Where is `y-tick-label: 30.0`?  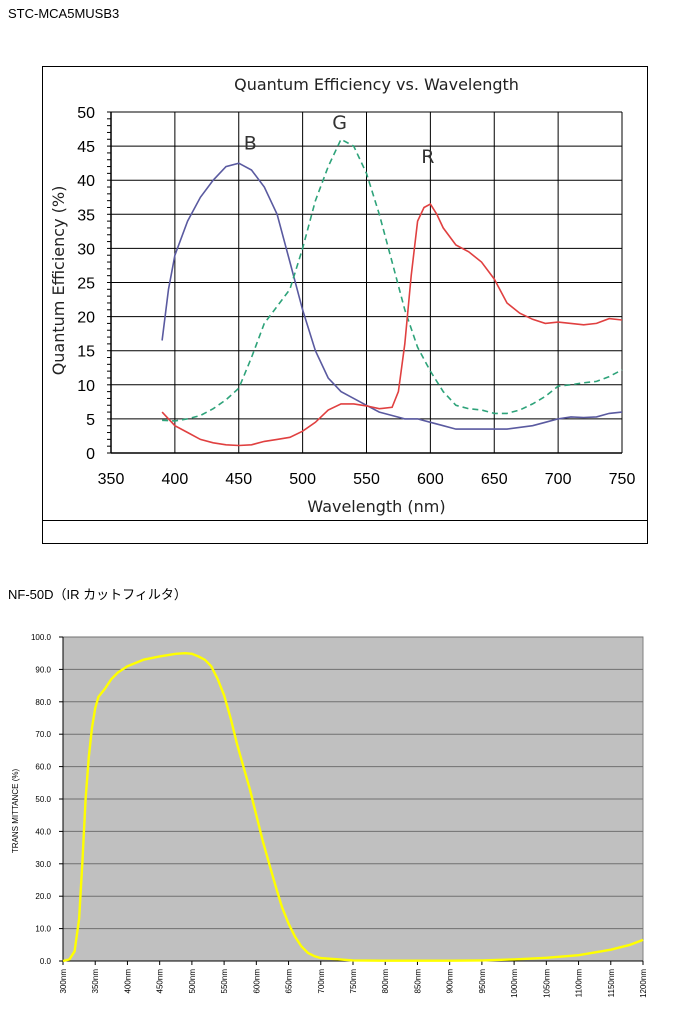 y-tick-label: 30.0 is located at coordinates (43, 864).